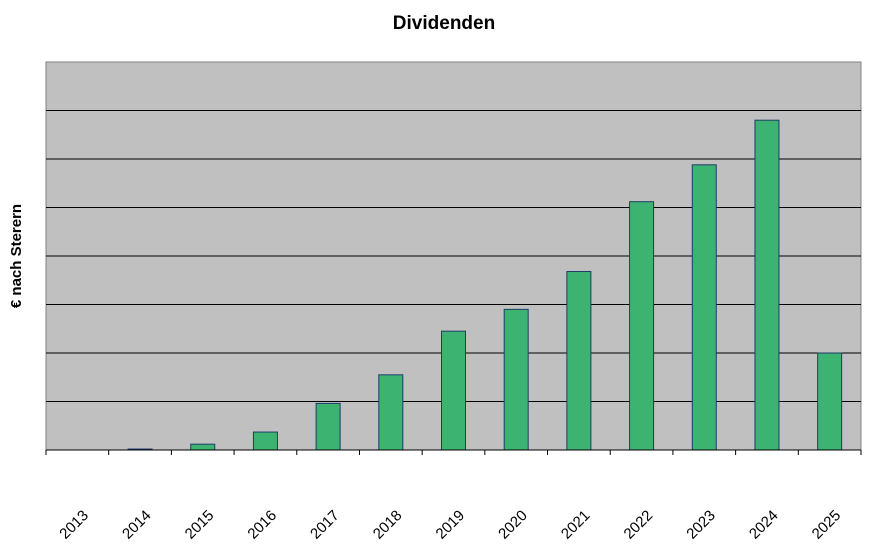 The image size is (870, 558). I want to click on x-tick-label-2025: 2025, so click(827, 525).